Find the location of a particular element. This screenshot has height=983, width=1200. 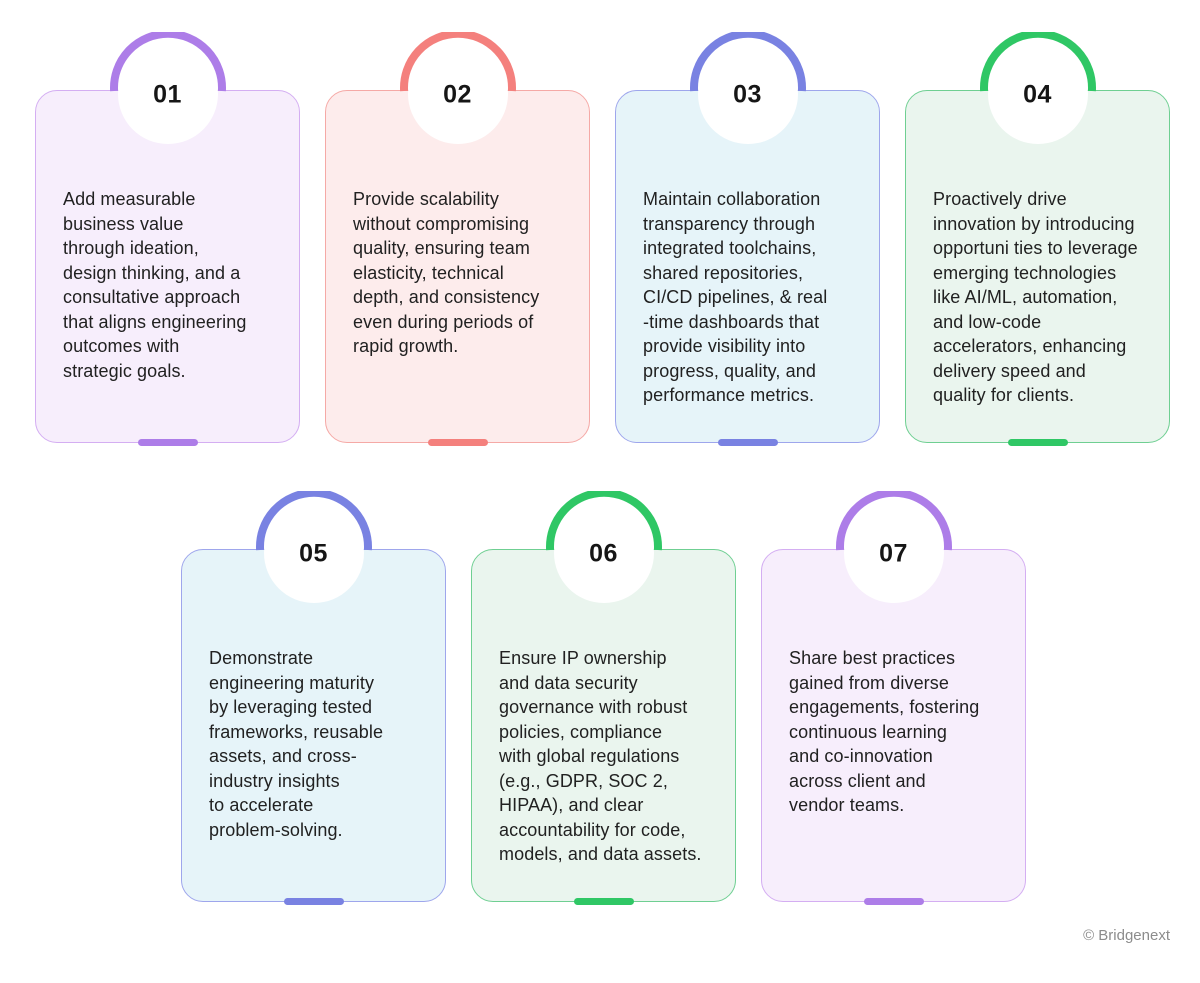

number-badge: 06 is located at coordinates (604, 553).